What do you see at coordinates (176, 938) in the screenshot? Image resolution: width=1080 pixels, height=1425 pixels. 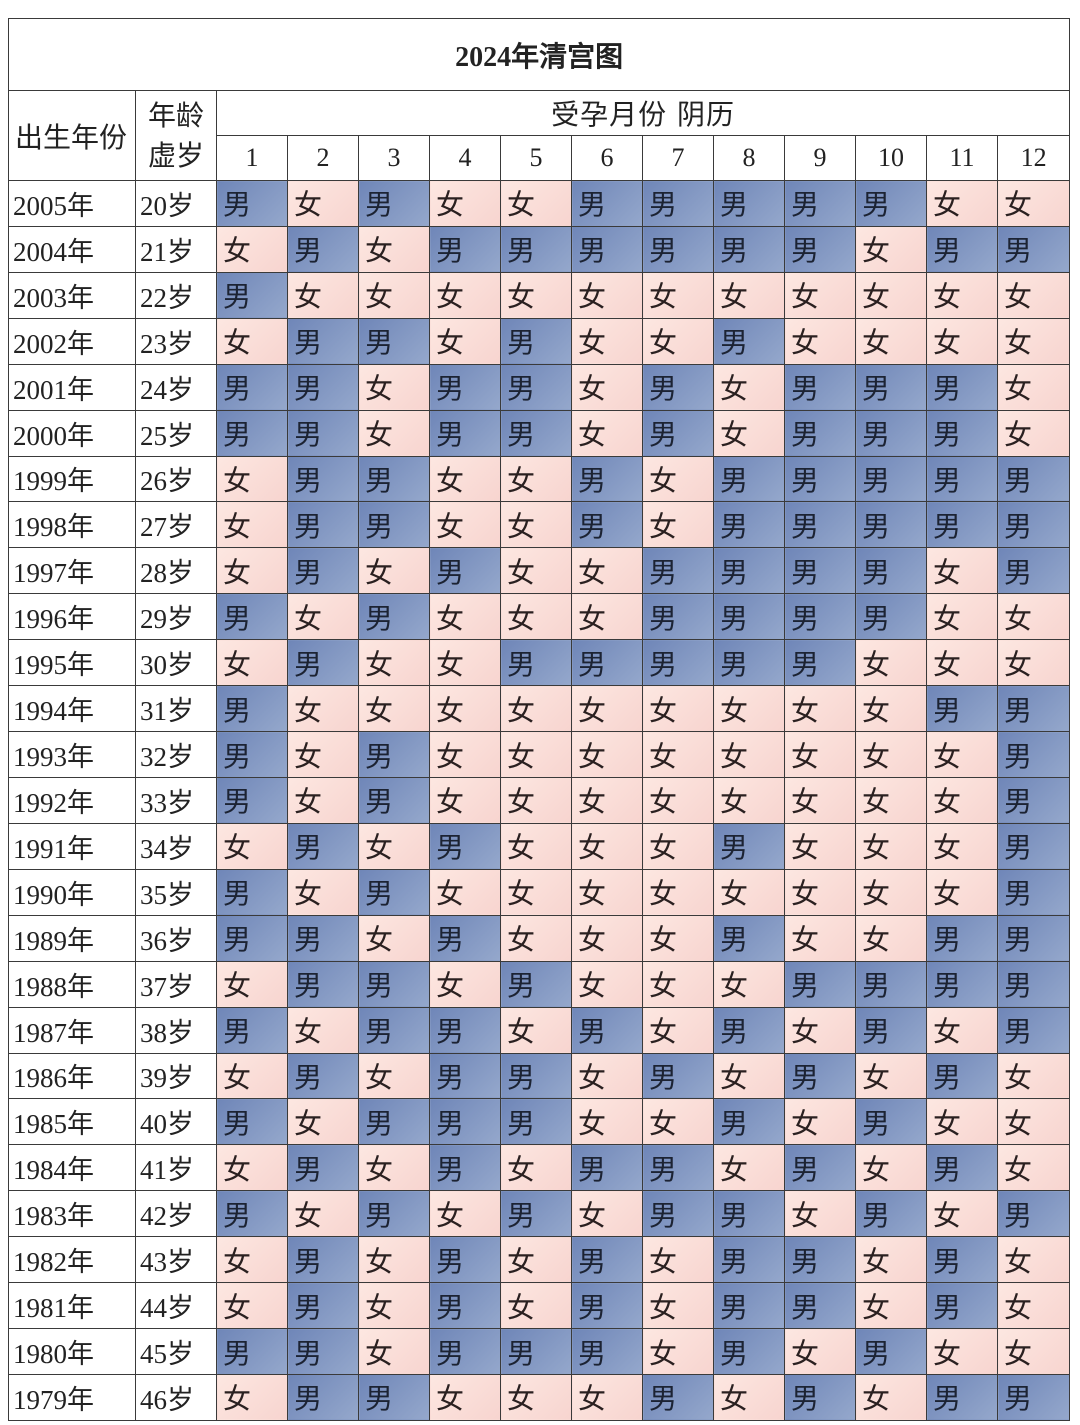 I see `age-cell: 36岁` at bounding box center [176, 938].